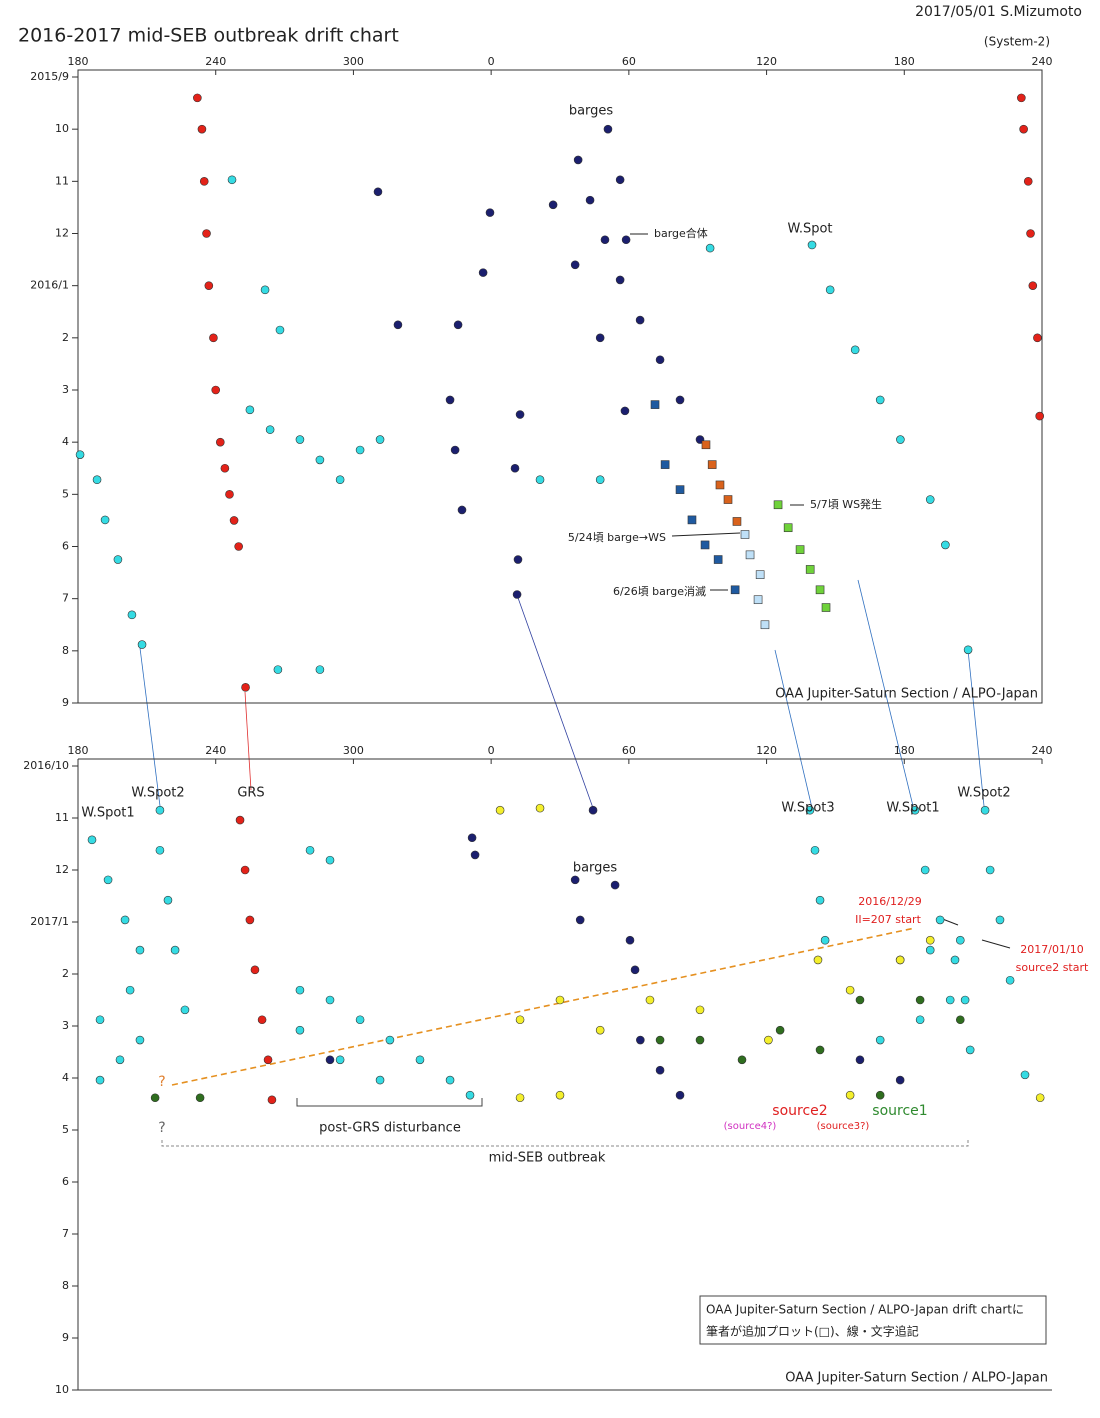  I want to click on annotation: source1, so click(899, 1111).